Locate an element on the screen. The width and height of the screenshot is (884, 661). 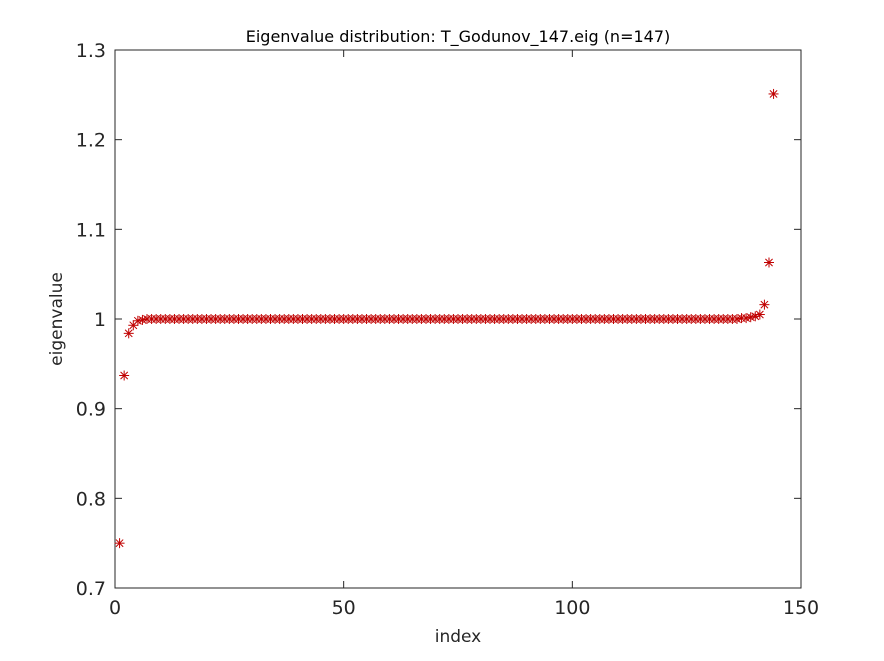
y-tick-label: 0.8 is located at coordinates (91, 499).